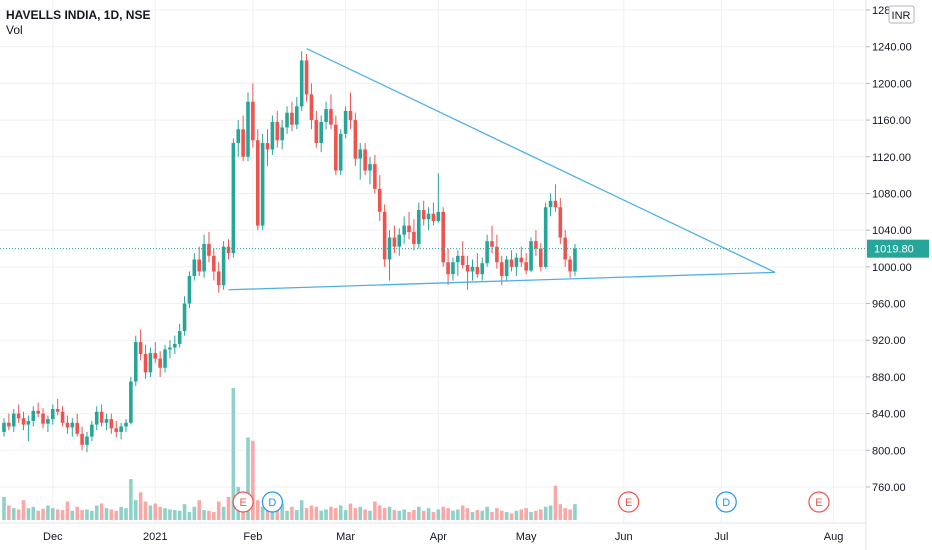  What do you see at coordinates (721, 537) in the screenshot?
I see `time-tick-label: Jul` at bounding box center [721, 537].